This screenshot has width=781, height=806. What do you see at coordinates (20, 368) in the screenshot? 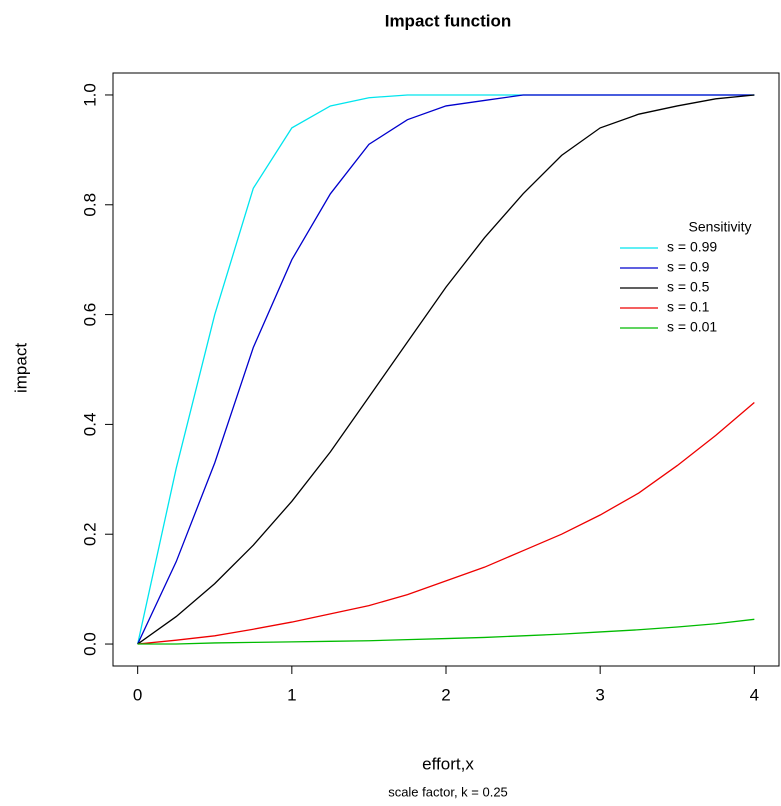
I see `y-axis-label: impact` at bounding box center [20, 368].